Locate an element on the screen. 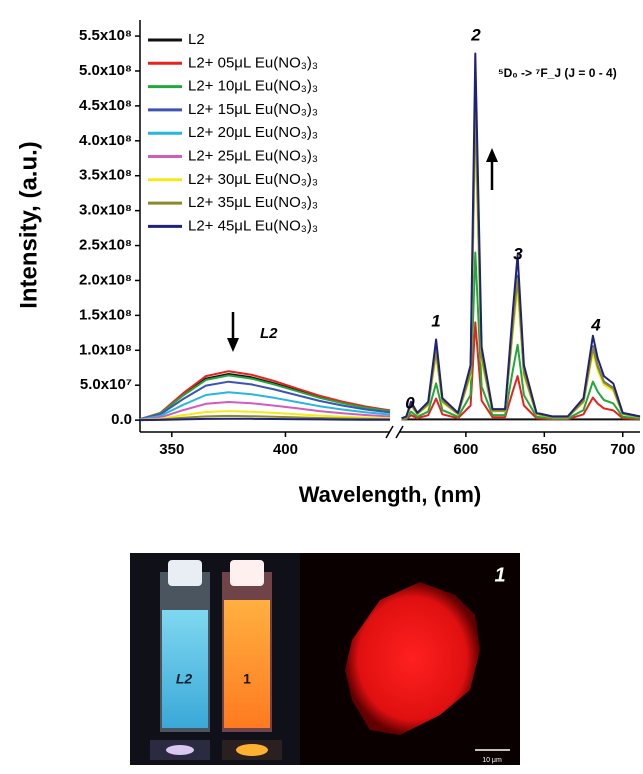 The width and height of the screenshot is (643, 774). legend-label: L2+ 30μL Eu(NO₃)₃ is located at coordinates (253, 179).